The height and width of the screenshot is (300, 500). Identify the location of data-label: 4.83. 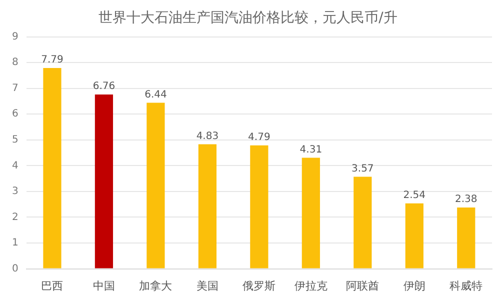
(207, 136).